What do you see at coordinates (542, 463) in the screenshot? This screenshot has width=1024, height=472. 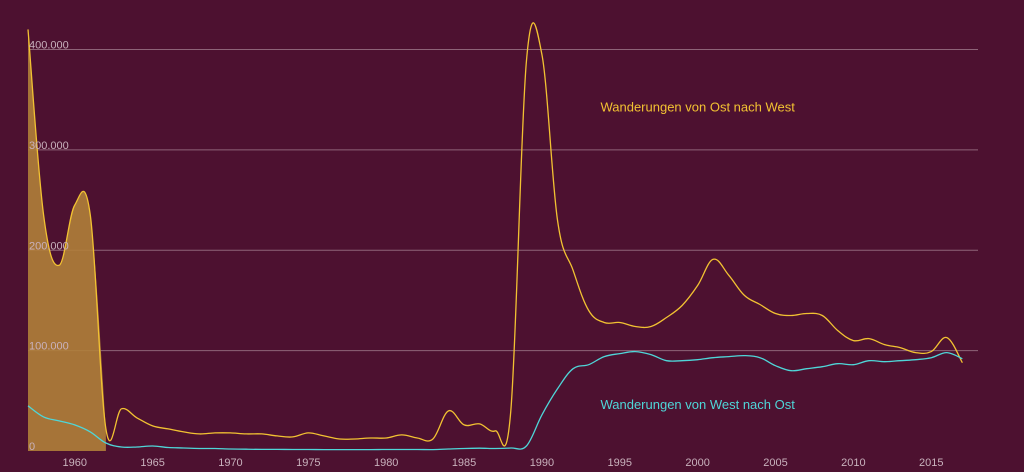 I see `x-tick-label-1990: 1990` at bounding box center [542, 463].